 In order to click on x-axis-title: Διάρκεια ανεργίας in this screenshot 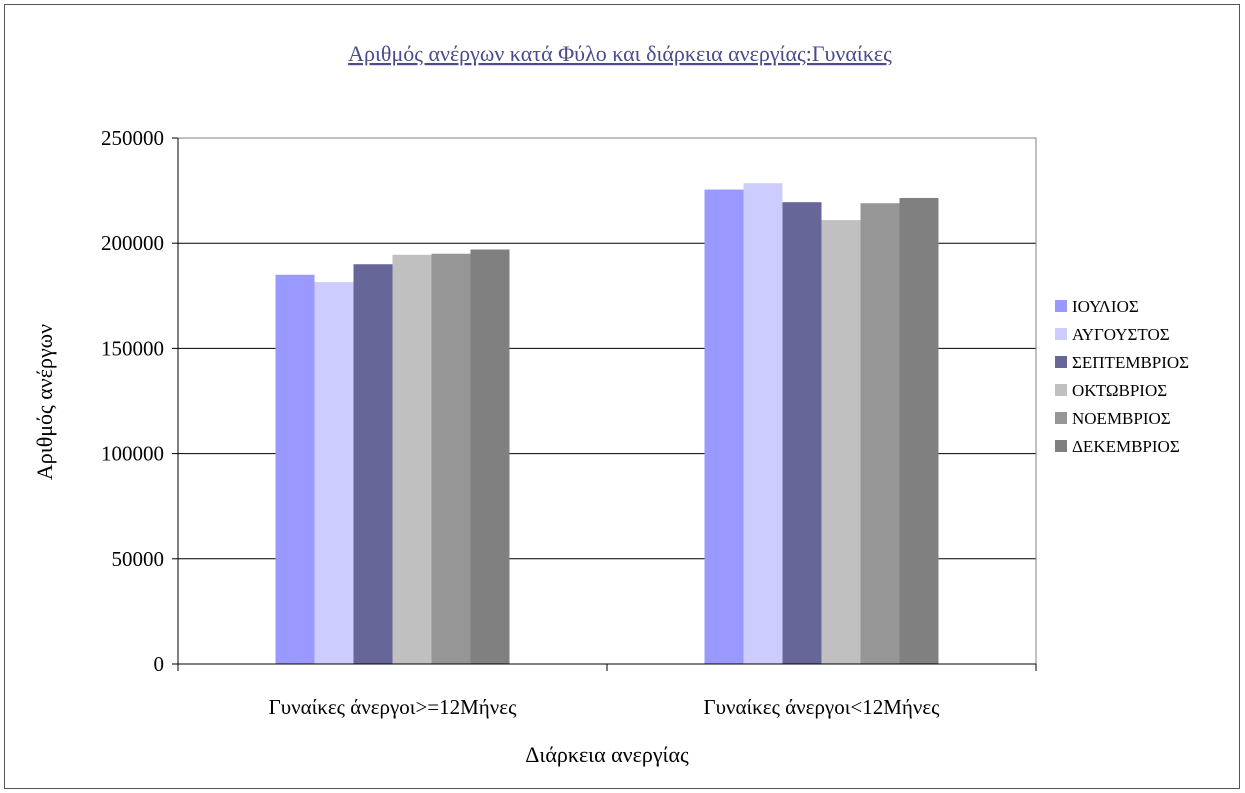, I will do `click(607, 754)`.